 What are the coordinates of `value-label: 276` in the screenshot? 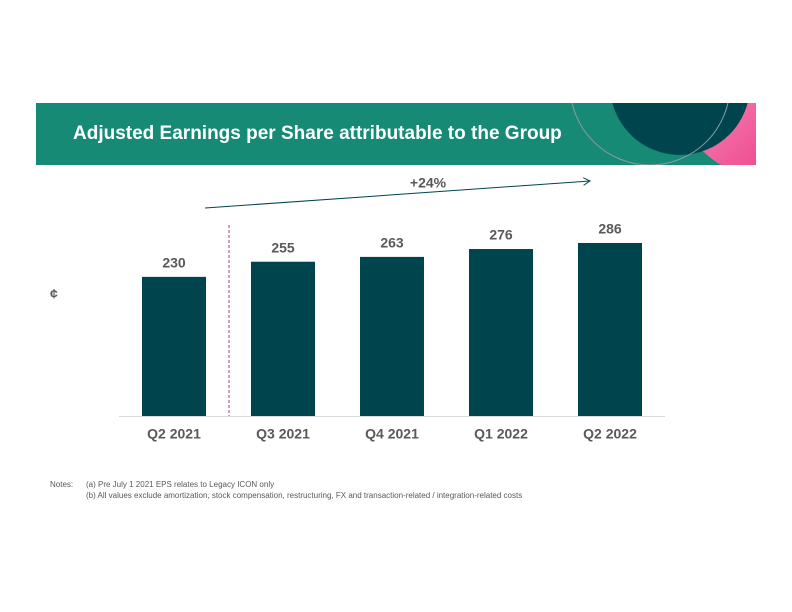 It's located at (501, 235).